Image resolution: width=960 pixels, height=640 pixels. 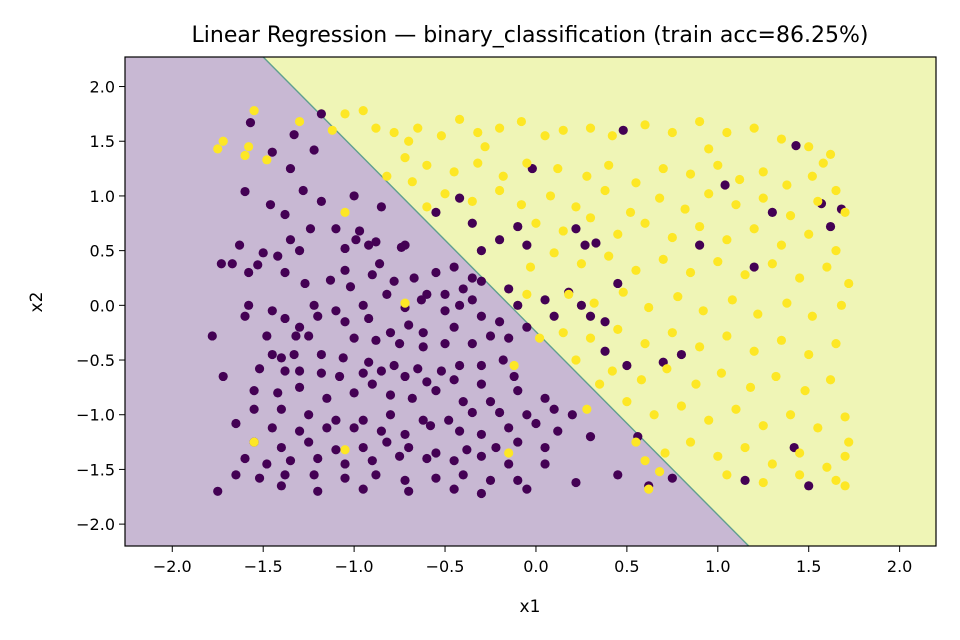 I want to click on x-axis-ticks: −2.0 −1.5 −1.0 −0.5 0.0 0.5 1.0 1.5 2.0, so click(x=532, y=561).